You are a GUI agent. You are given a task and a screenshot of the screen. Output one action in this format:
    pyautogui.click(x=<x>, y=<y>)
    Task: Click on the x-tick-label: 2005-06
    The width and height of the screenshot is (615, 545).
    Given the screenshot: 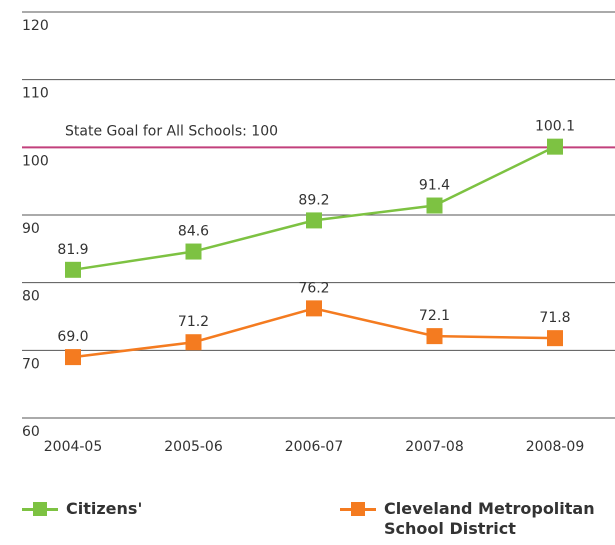 What is the action you would take?
    pyautogui.click(x=193, y=447)
    